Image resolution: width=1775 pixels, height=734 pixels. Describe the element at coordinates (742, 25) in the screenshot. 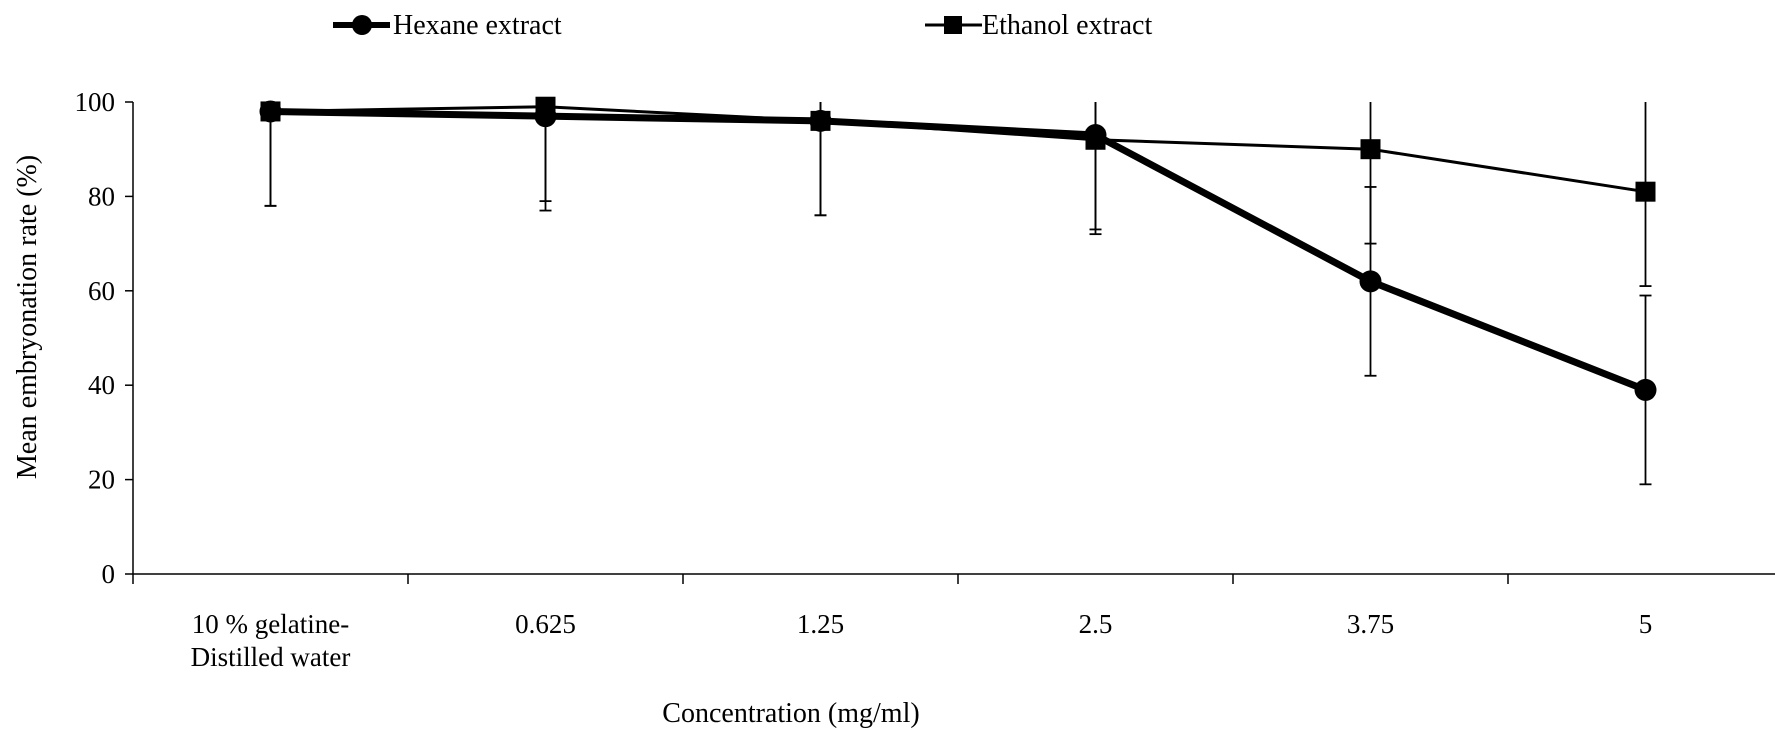

I see `legend: Hexane extract Ethanol extract` at that location.